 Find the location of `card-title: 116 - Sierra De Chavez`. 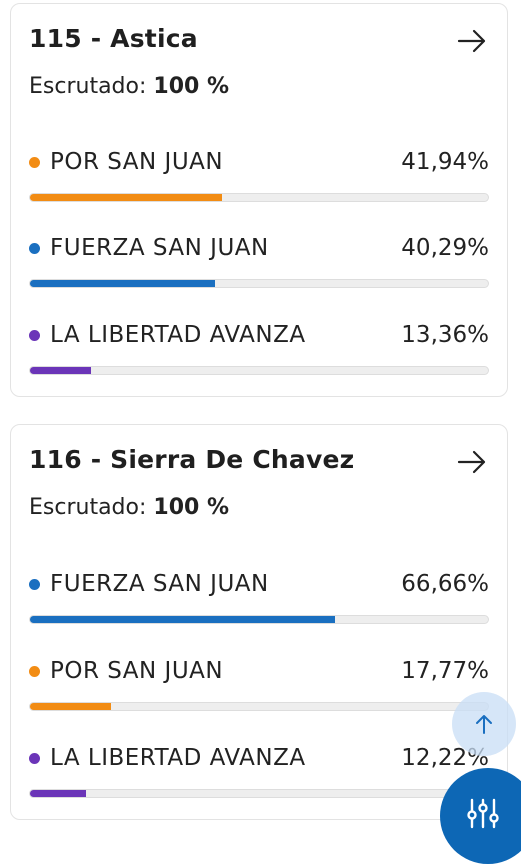

card-title: 116 - Sierra De Chavez is located at coordinates (192, 459).